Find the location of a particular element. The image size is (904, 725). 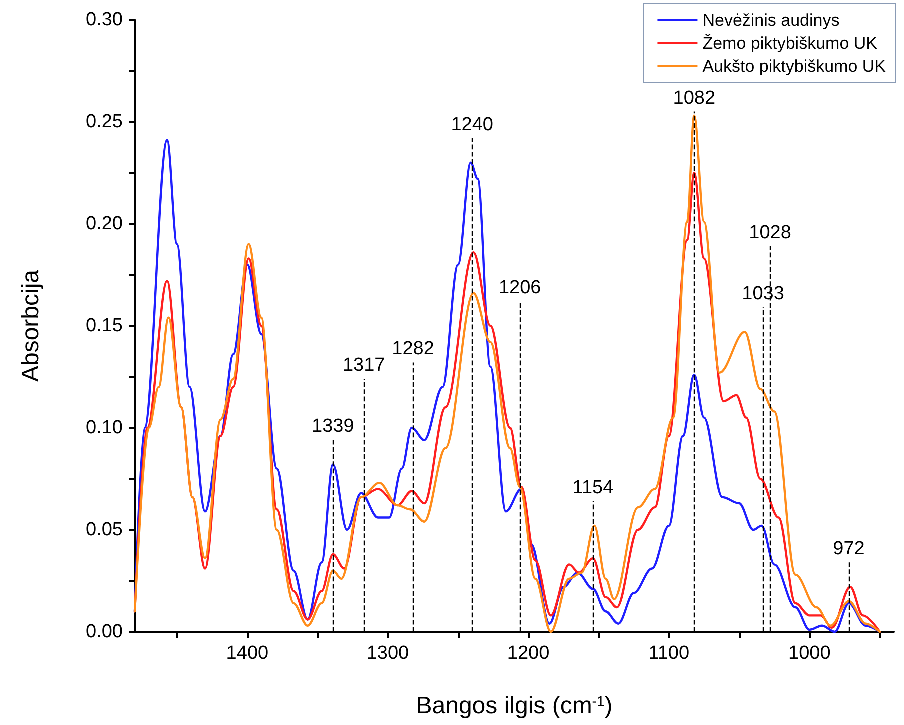

ref-line-label: 1028 is located at coordinates (770, 233).